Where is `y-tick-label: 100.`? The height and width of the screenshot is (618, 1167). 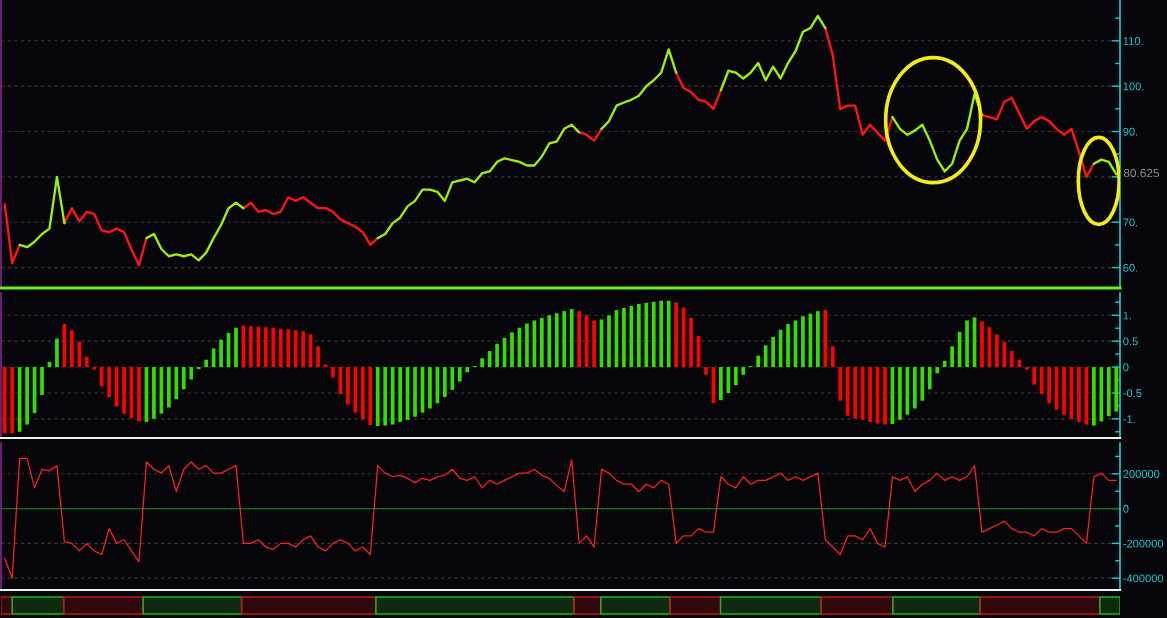 y-tick-label: 100. is located at coordinates (1133, 86).